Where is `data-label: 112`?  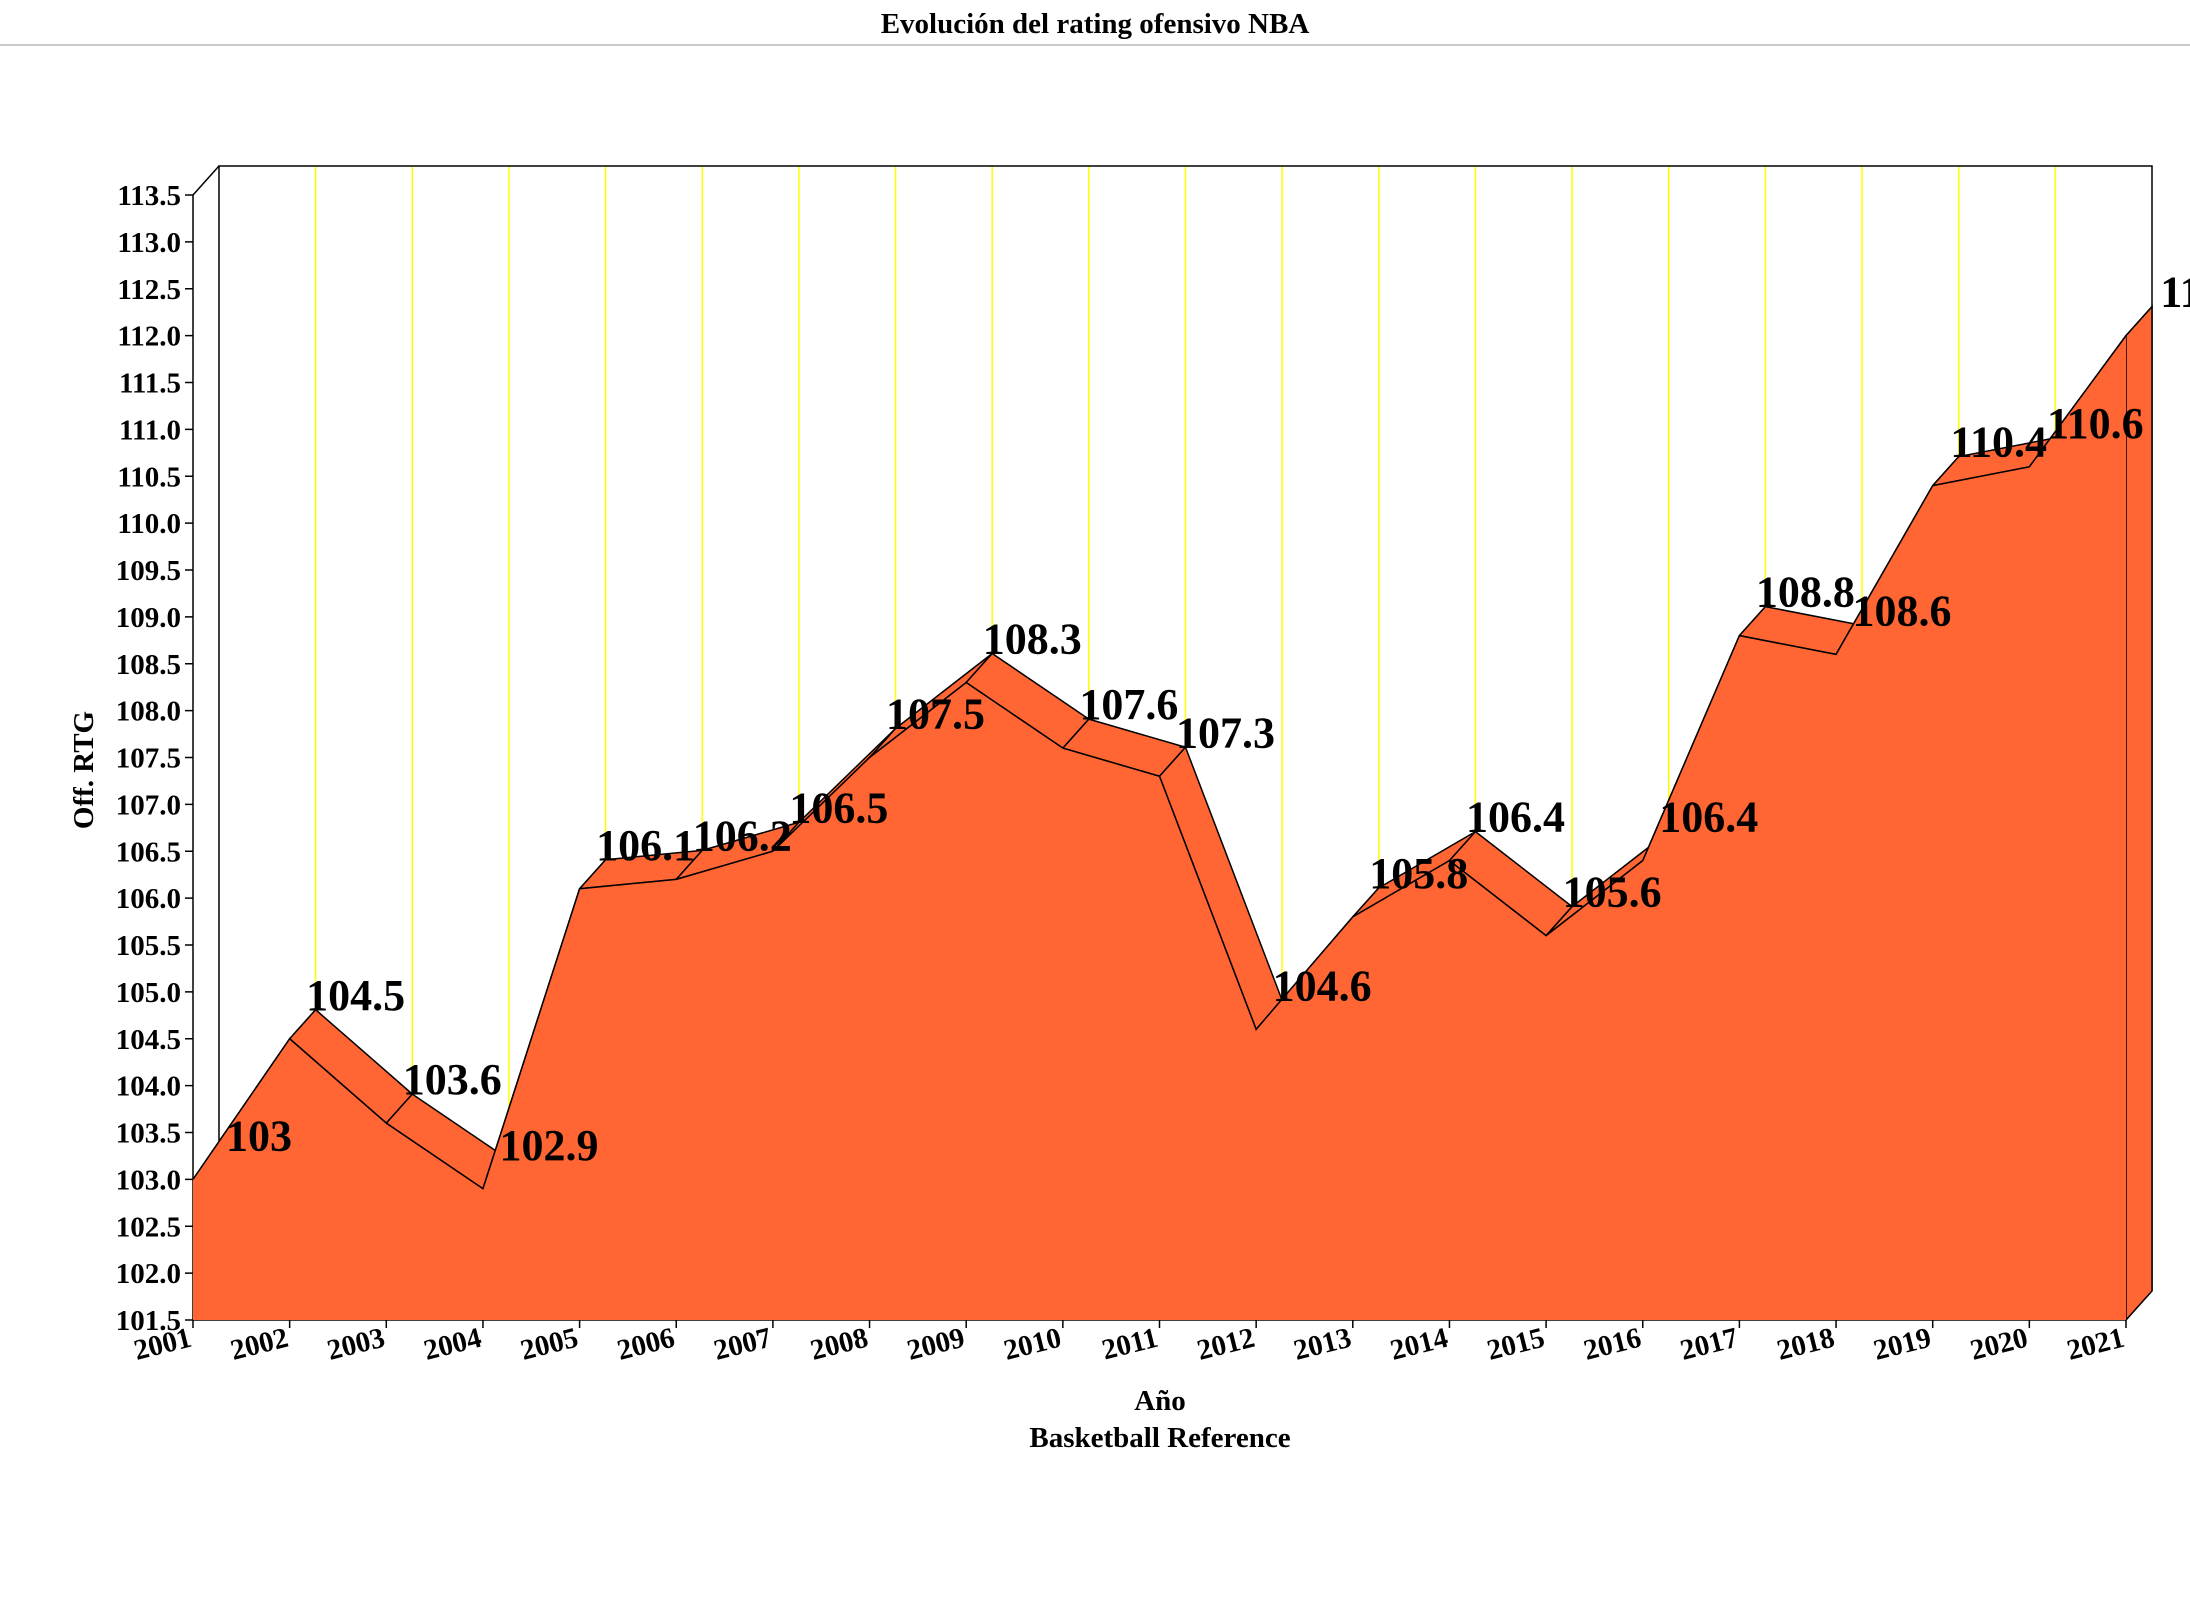
data-label: 112 is located at coordinates (2175, 292).